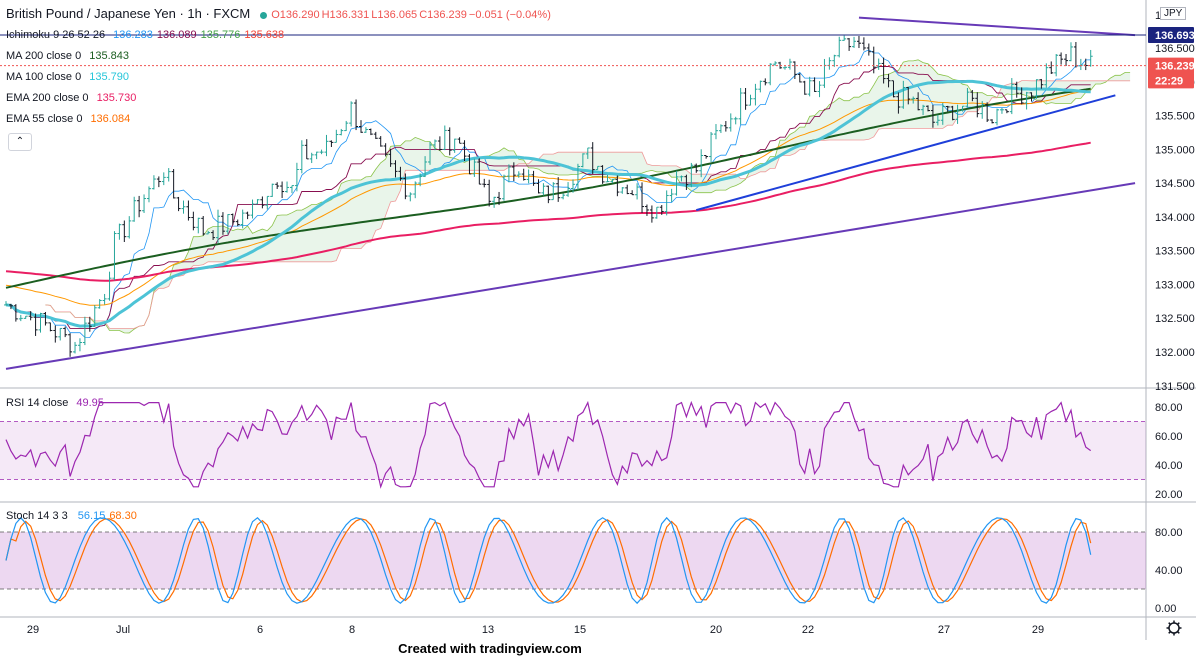 The image size is (1196, 667). What do you see at coordinates (490, 648) in the screenshot?
I see `footer-credit: Created with tradingview.com` at bounding box center [490, 648].